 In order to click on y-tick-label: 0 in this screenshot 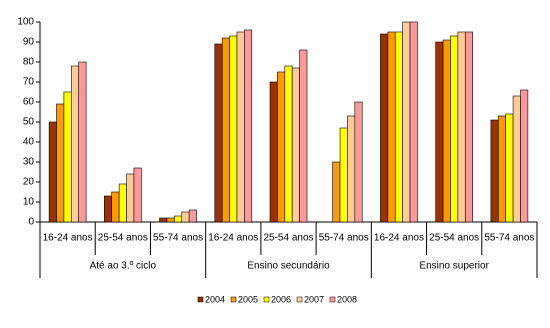, I will do `click(31, 222)`.